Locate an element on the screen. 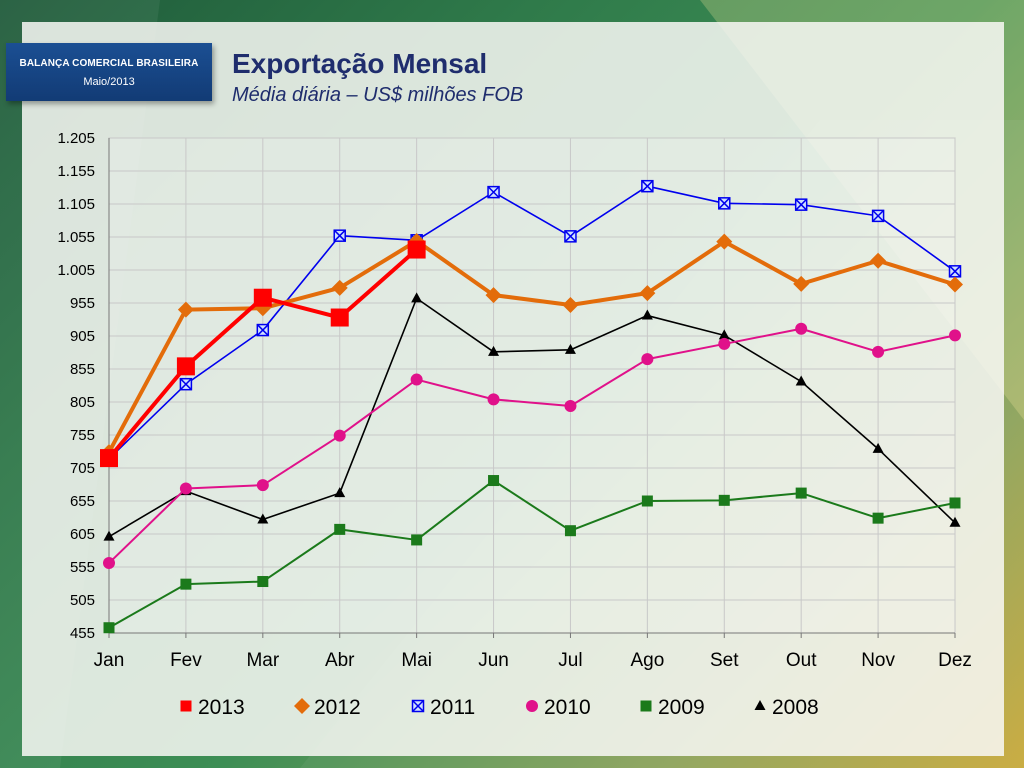  legend-marker-2008 is located at coordinates (760, 705).